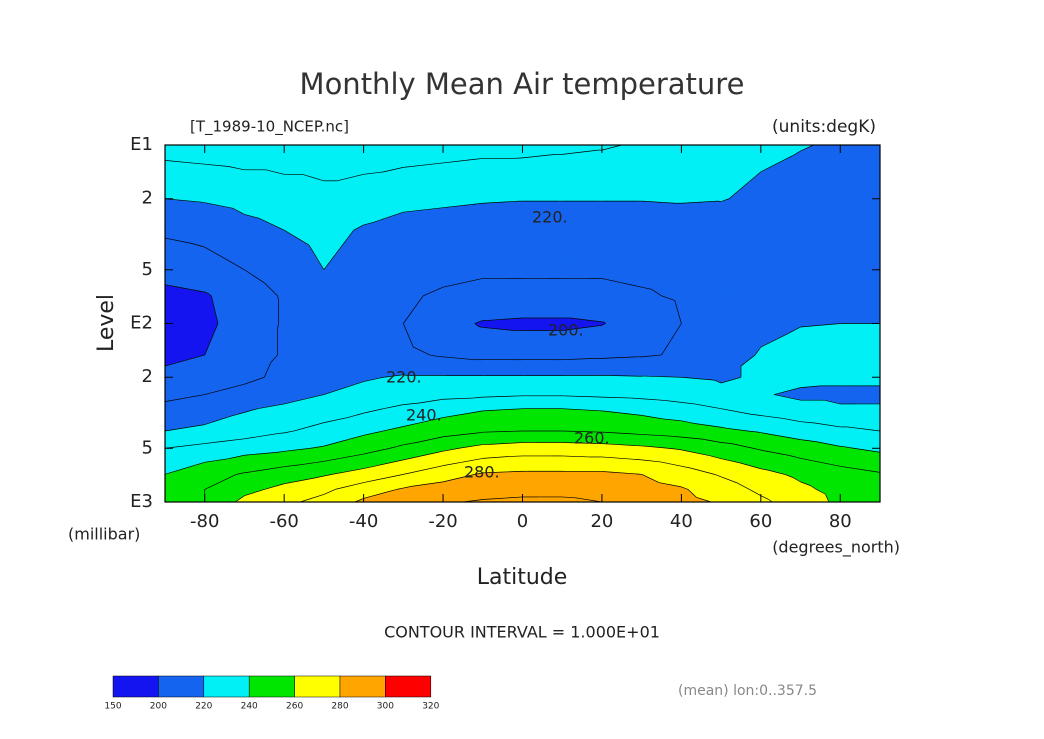 Image resolution: width=1044 pixels, height=739 pixels. Describe the element at coordinates (582, 473) in the screenshot. I see `contour-fill` at that location.